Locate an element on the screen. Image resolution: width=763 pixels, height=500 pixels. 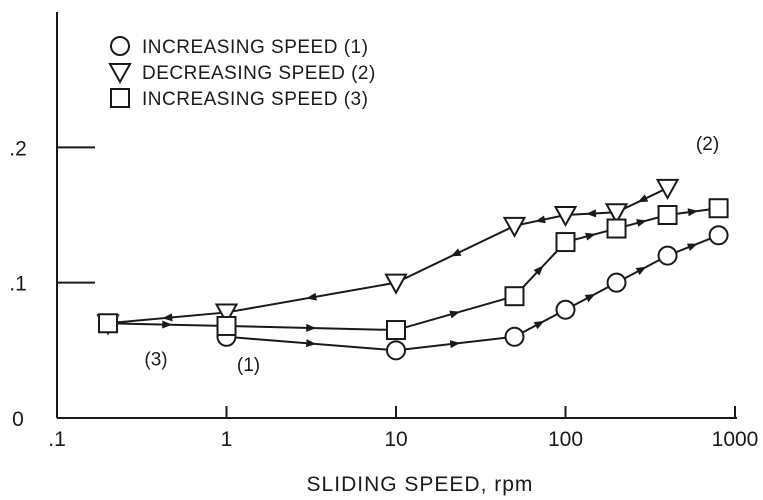
legend-label-1: INCREASING SPEED (1) is located at coordinates (255, 47).